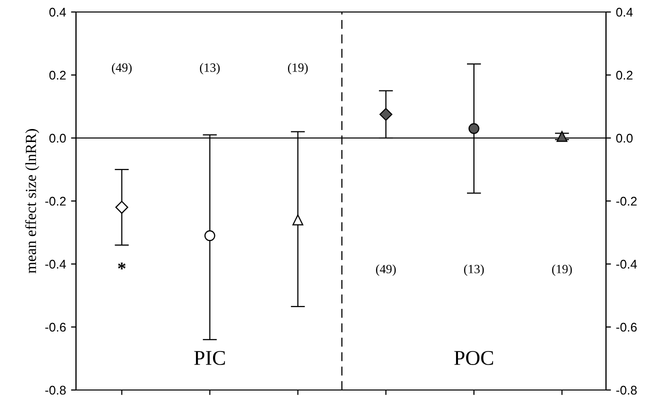 This screenshot has height=403, width=651. What do you see at coordinates (626, 327) in the screenshot?
I see `y2-tick-label: -0.6` at bounding box center [626, 327].